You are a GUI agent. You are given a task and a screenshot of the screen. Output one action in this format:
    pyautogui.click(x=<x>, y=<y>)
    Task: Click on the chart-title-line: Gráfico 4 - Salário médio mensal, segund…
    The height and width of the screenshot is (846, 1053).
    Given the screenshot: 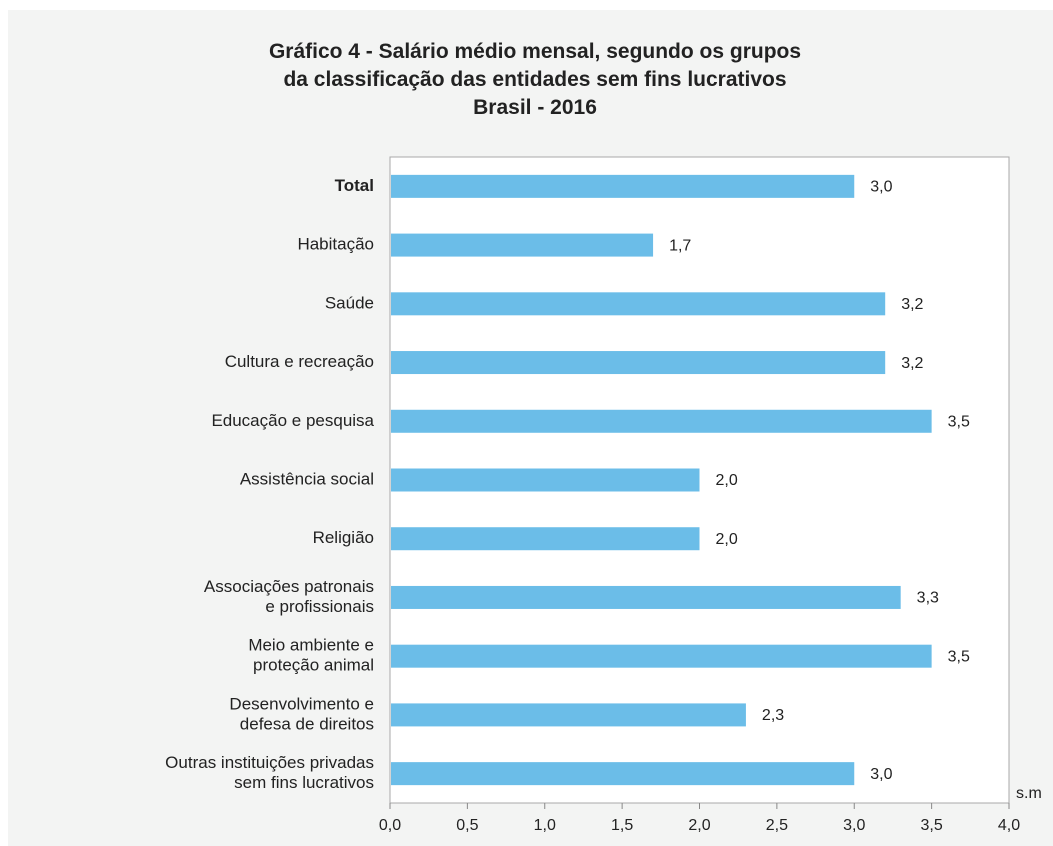 What is the action you would take?
    pyautogui.click(x=535, y=51)
    